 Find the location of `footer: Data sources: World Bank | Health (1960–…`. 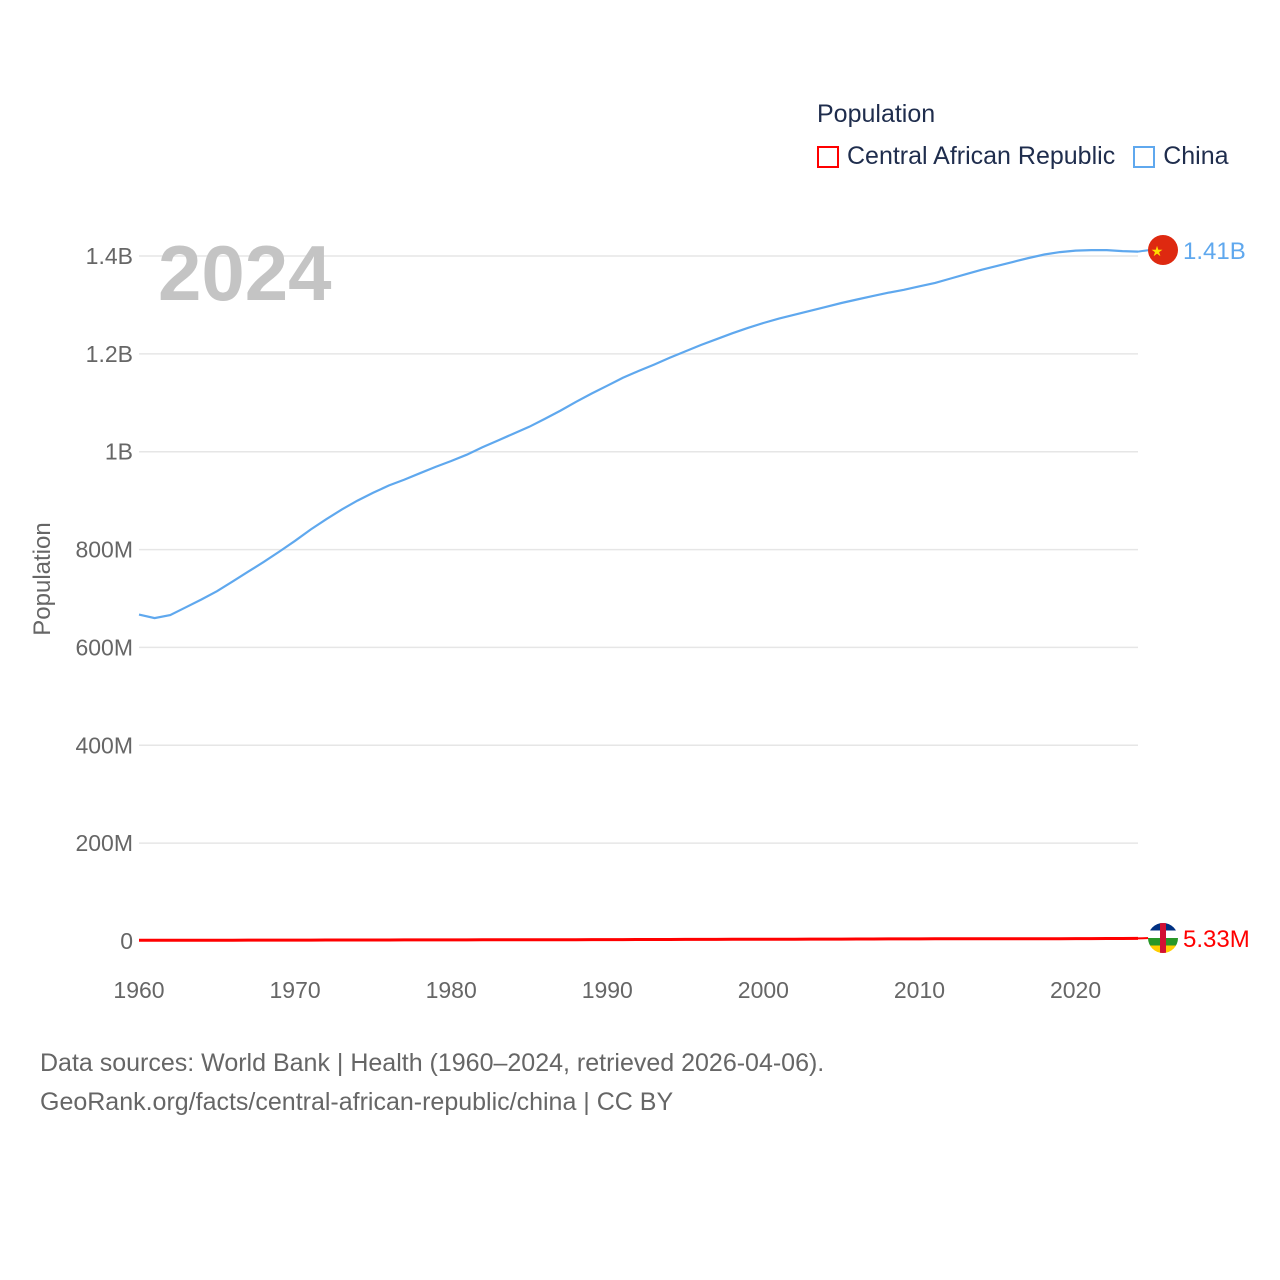

footer: Data sources: World Bank | Health (1960–… is located at coordinates (432, 1083).